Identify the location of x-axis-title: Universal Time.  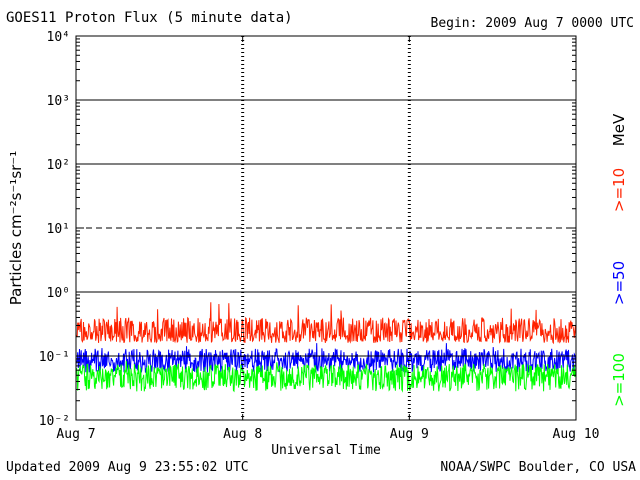
(326, 450).